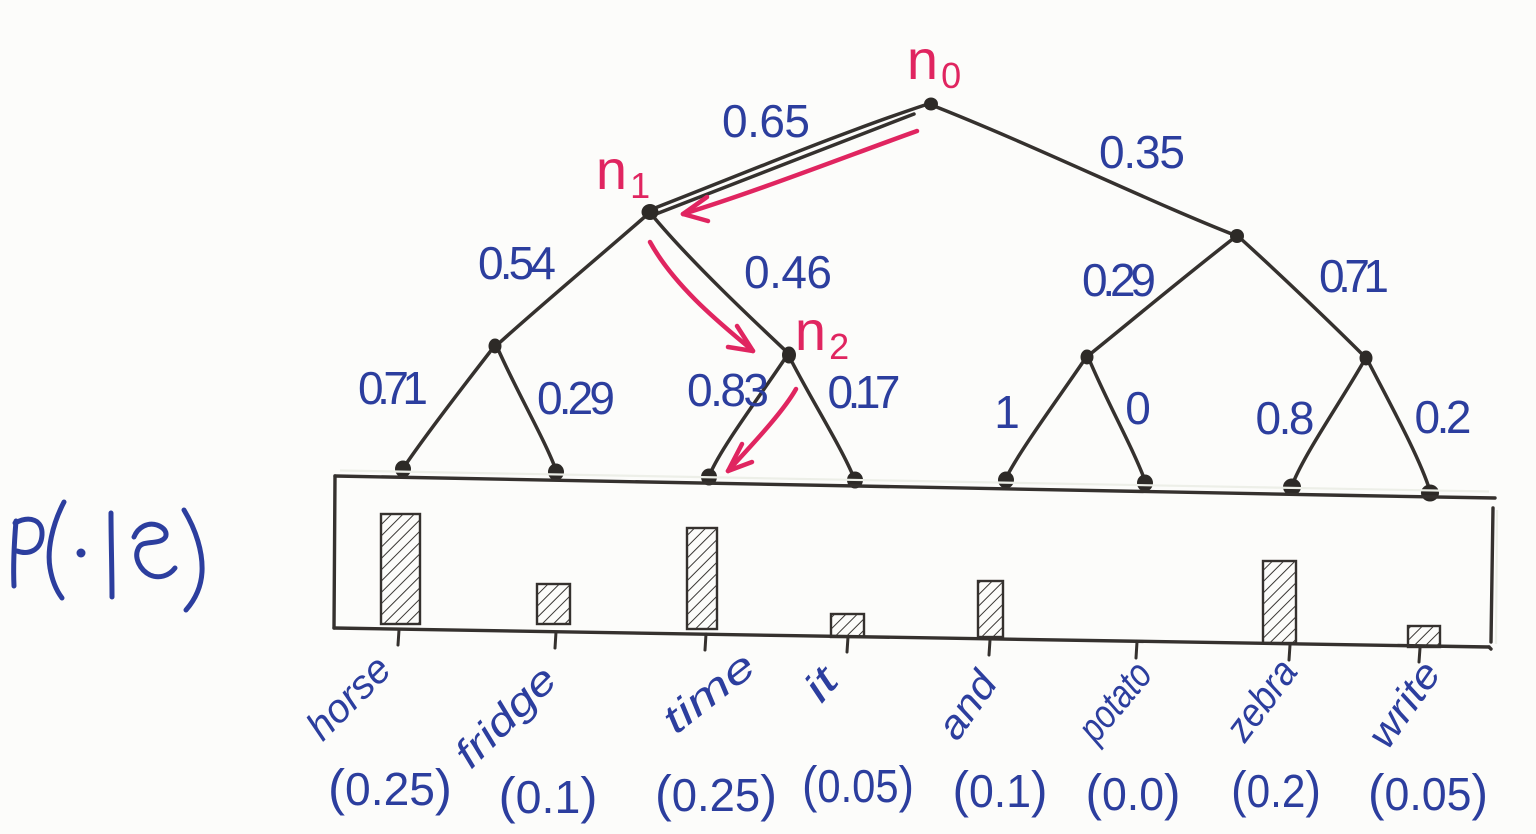 The image size is (1536, 834). I want to click on svg-text: 0.46, so click(788, 272).